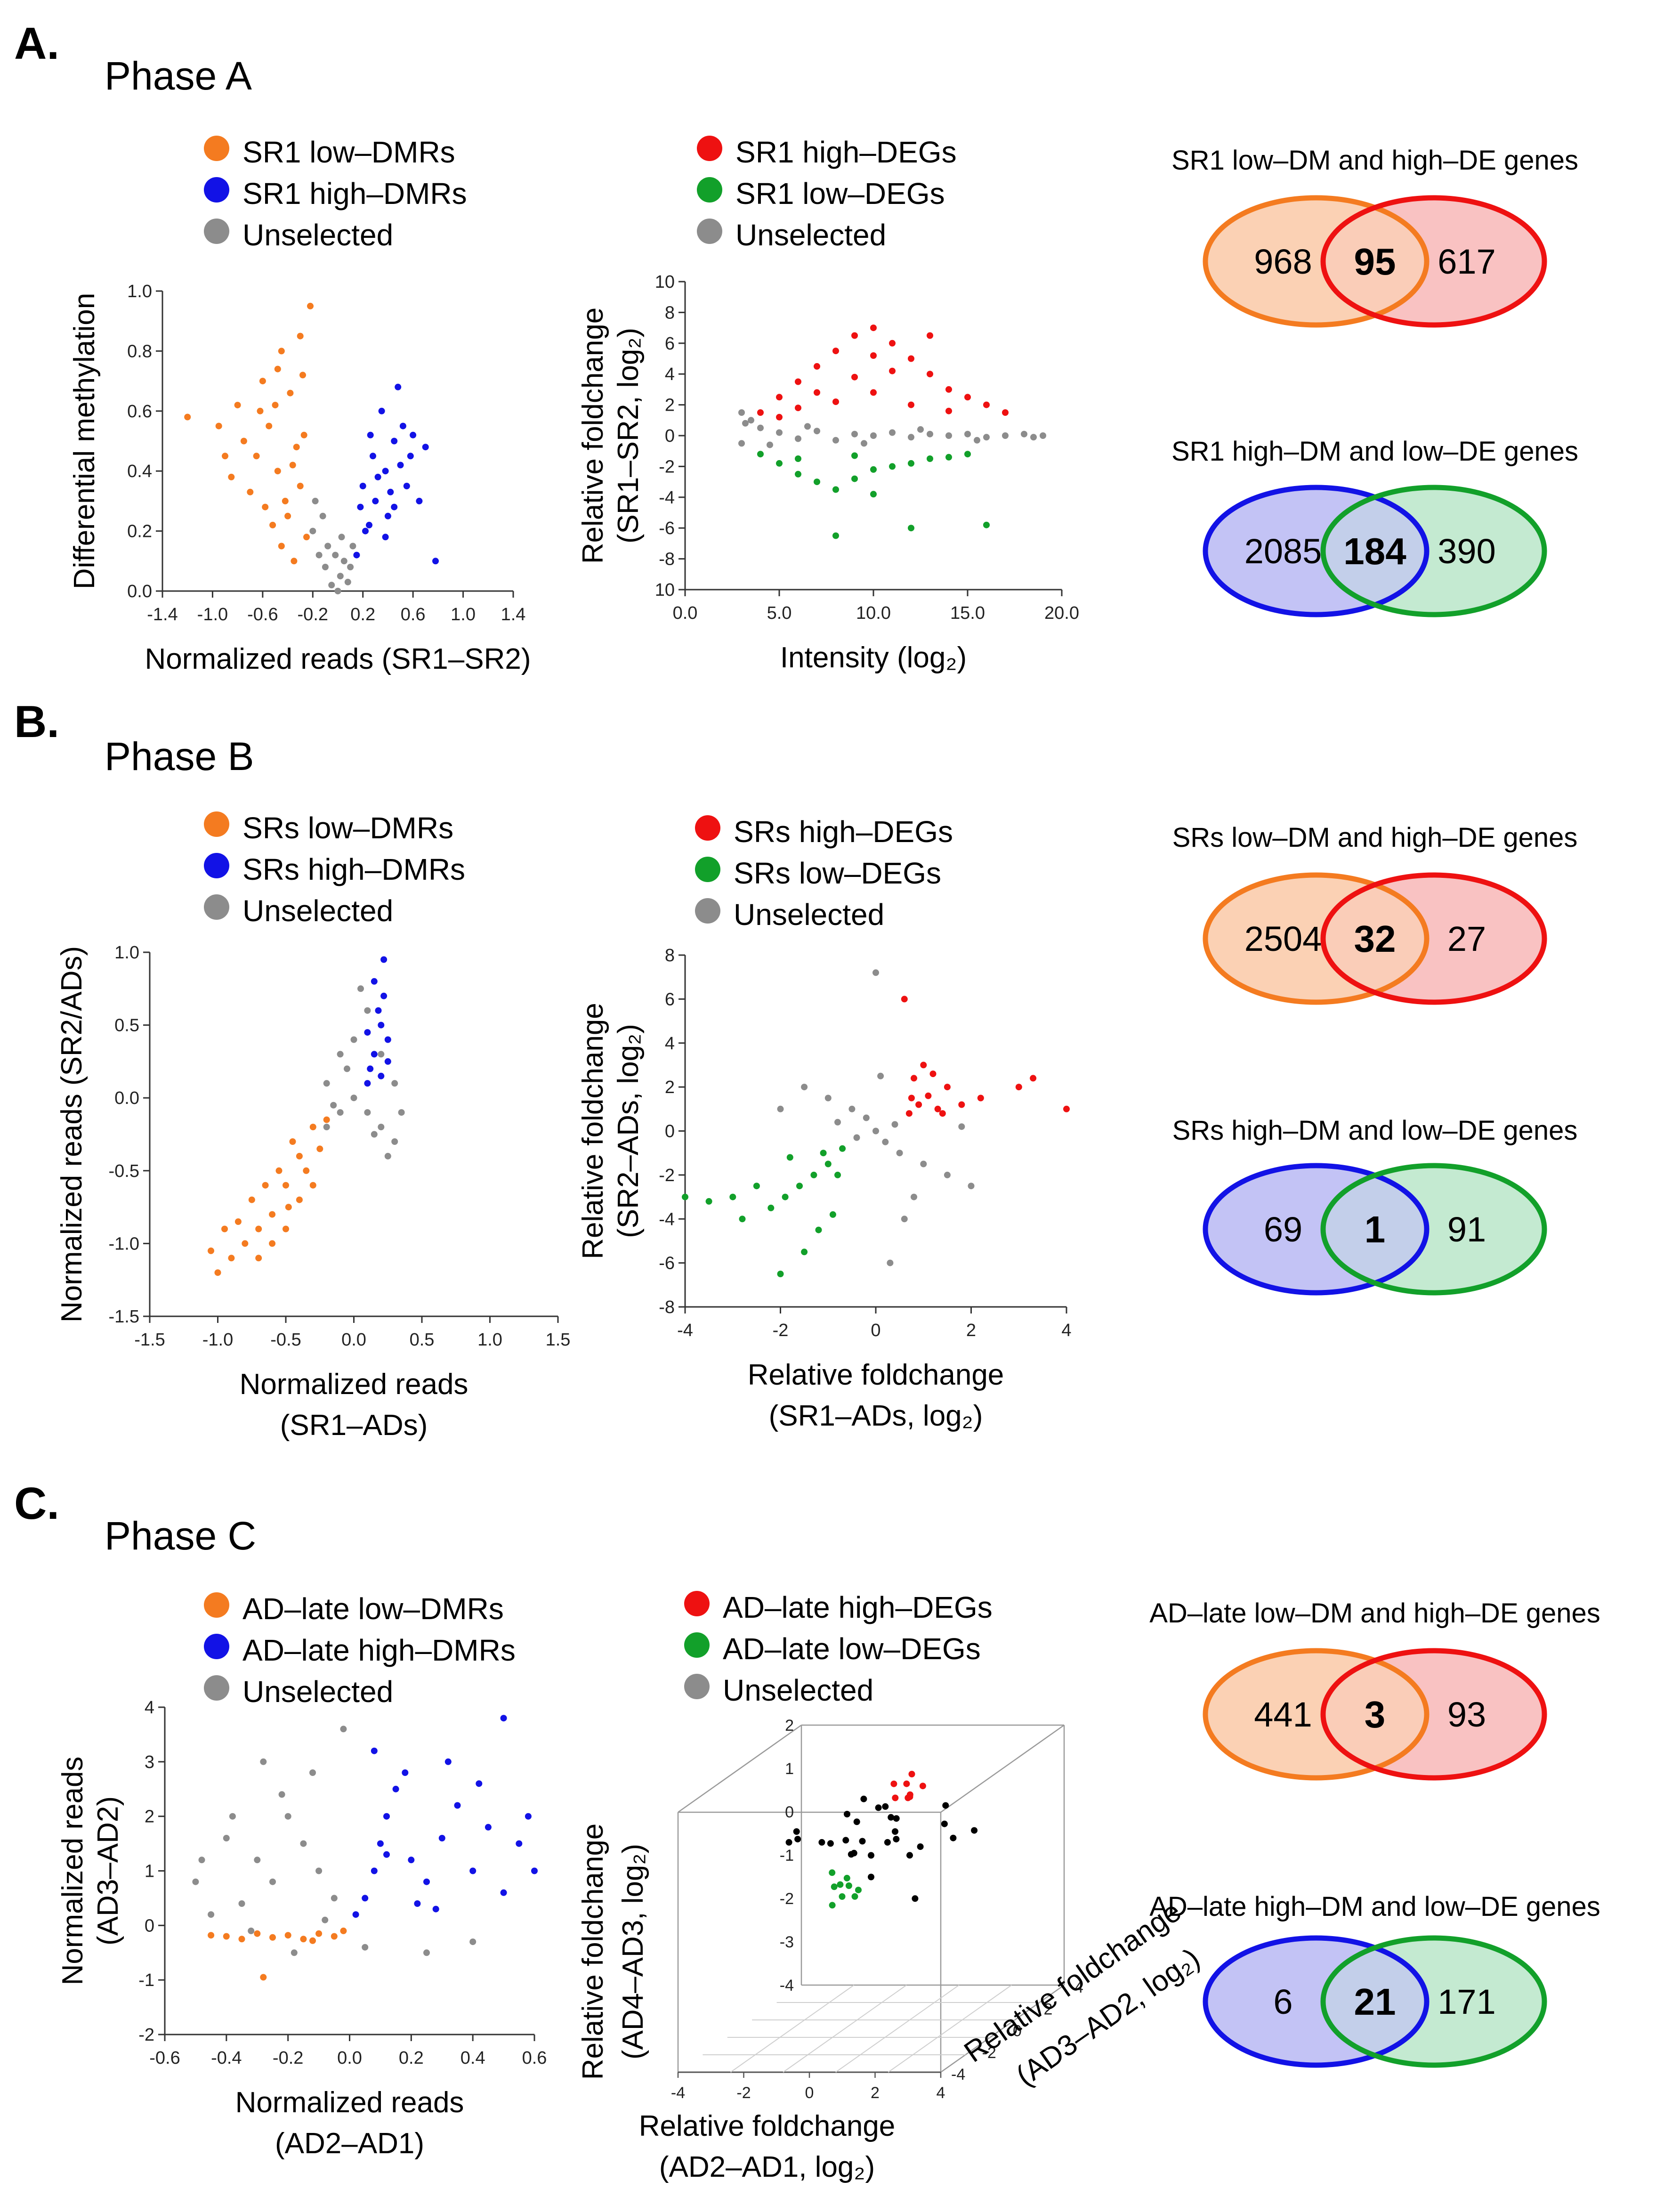 The height and width of the screenshot is (2189, 1680). I want to click on phase-b-venn-high-dm-low-de: SRs high–DM and low–DE genes 69 1 91, so click(1375, 1205).